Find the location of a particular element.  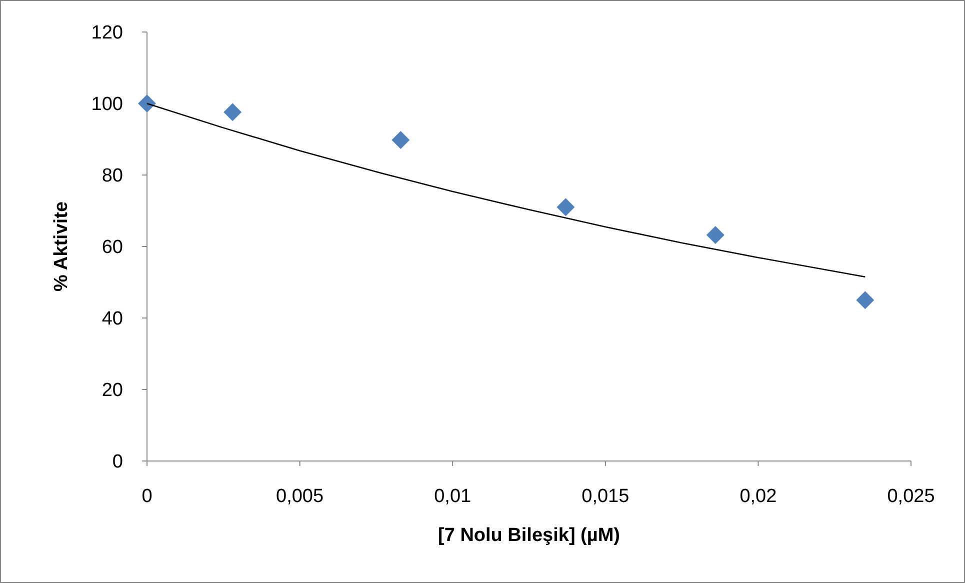

y-tick-label: 80 is located at coordinates (112, 176).